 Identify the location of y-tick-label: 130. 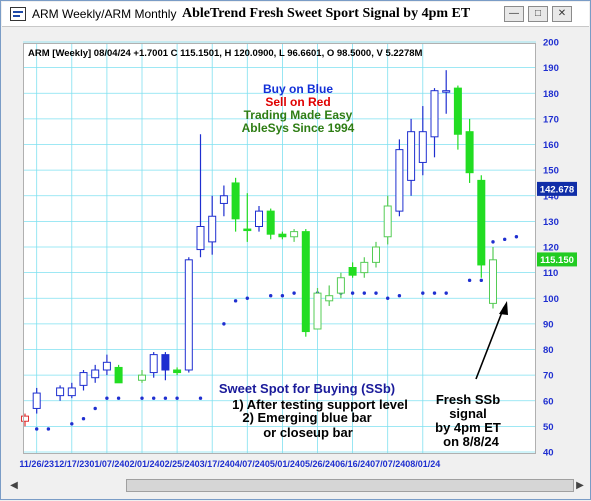
(551, 222).